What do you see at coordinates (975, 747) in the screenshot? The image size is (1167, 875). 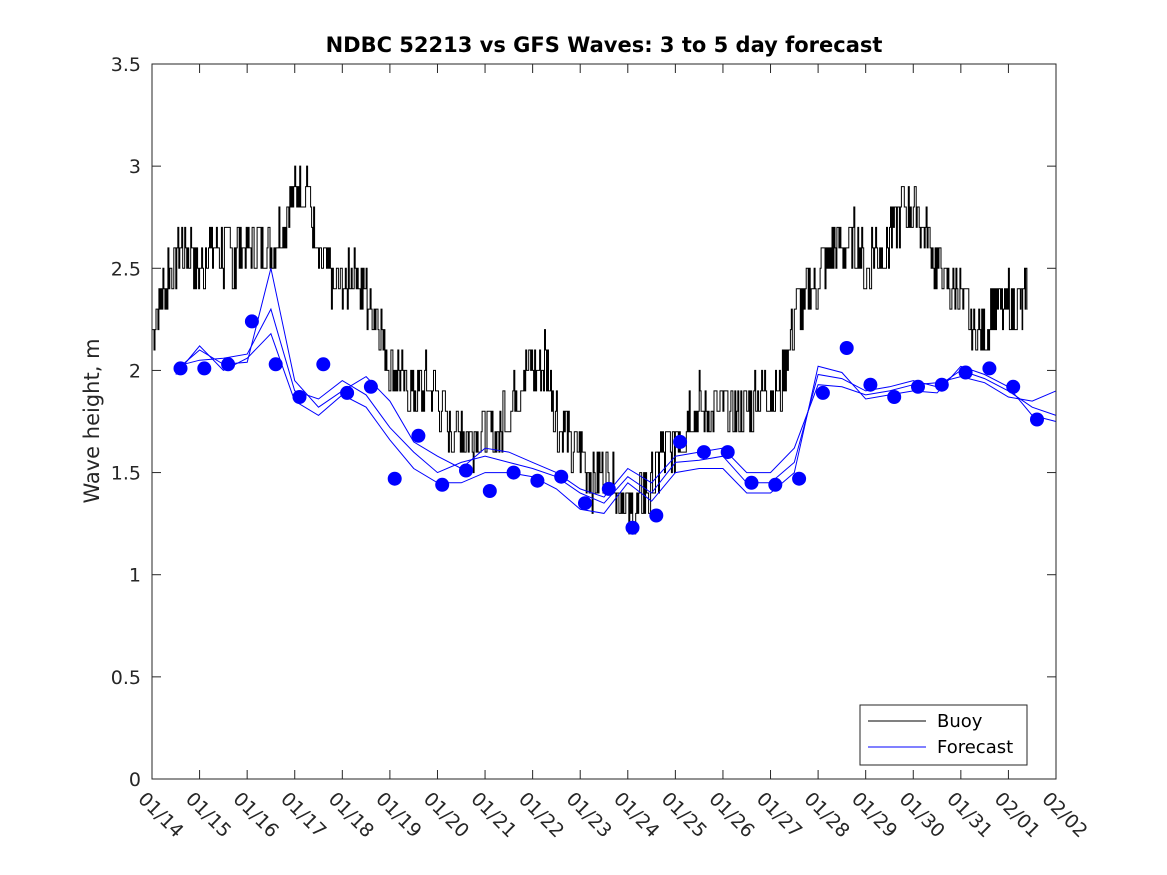 I see `legend-forecast-label: Forecast` at bounding box center [975, 747].